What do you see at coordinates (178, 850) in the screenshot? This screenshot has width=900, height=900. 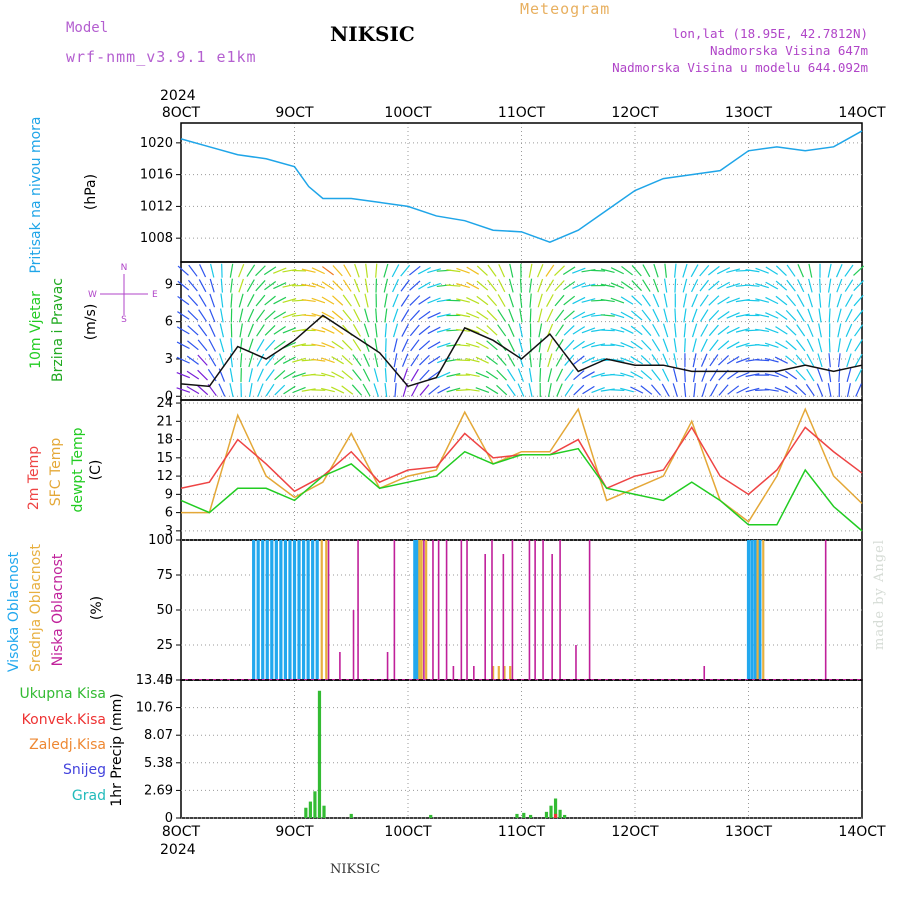 I see `year-label-bottom: 2024` at bounding box center [178, 850].